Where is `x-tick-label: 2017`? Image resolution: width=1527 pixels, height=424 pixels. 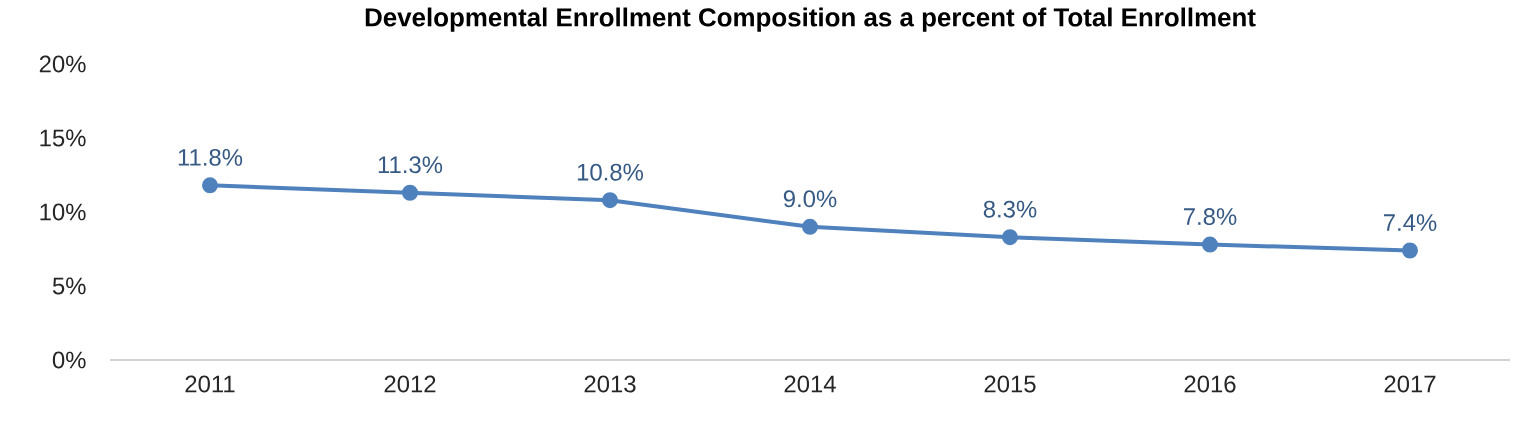
x-tick-label: 2017 is located at coordinates (1410, 384).